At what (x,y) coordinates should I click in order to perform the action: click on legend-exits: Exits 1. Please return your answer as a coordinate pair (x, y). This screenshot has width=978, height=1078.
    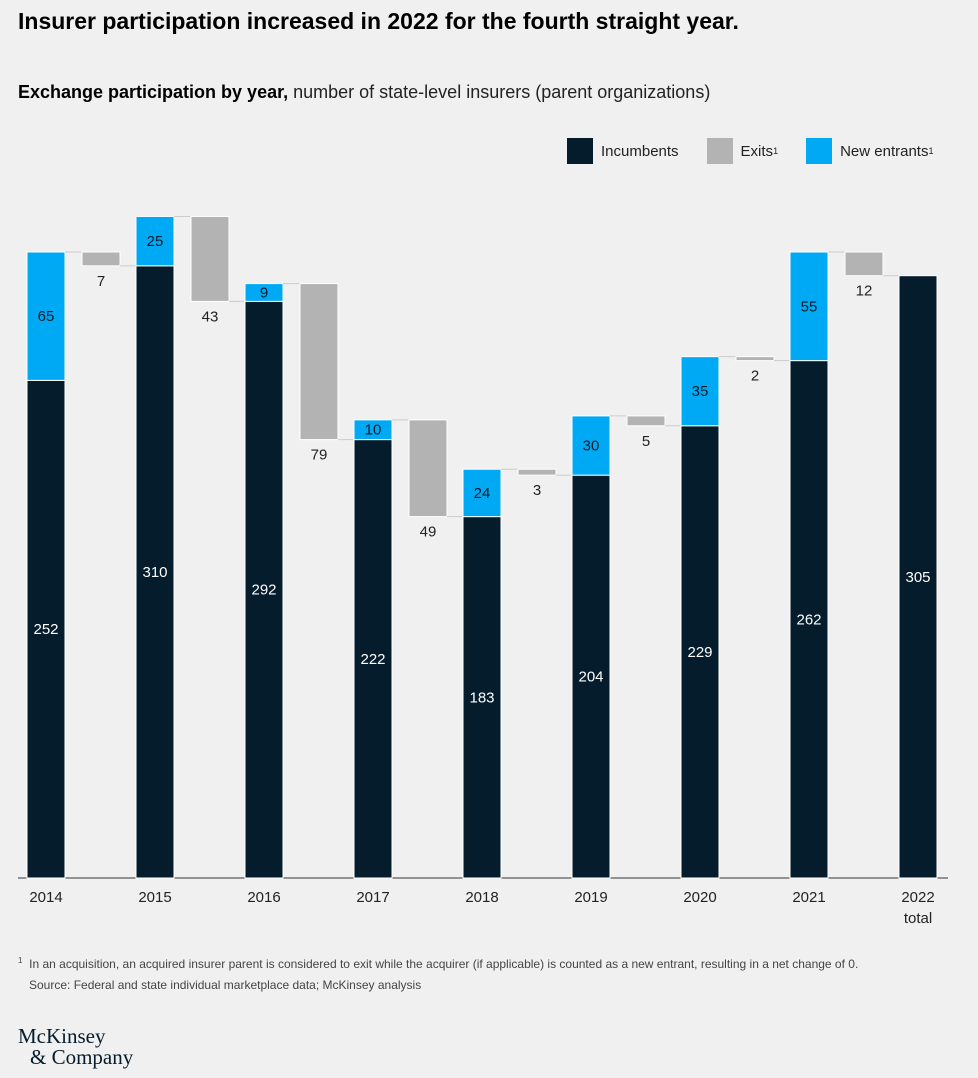
    Looking at the image, I should click on (742, 151).